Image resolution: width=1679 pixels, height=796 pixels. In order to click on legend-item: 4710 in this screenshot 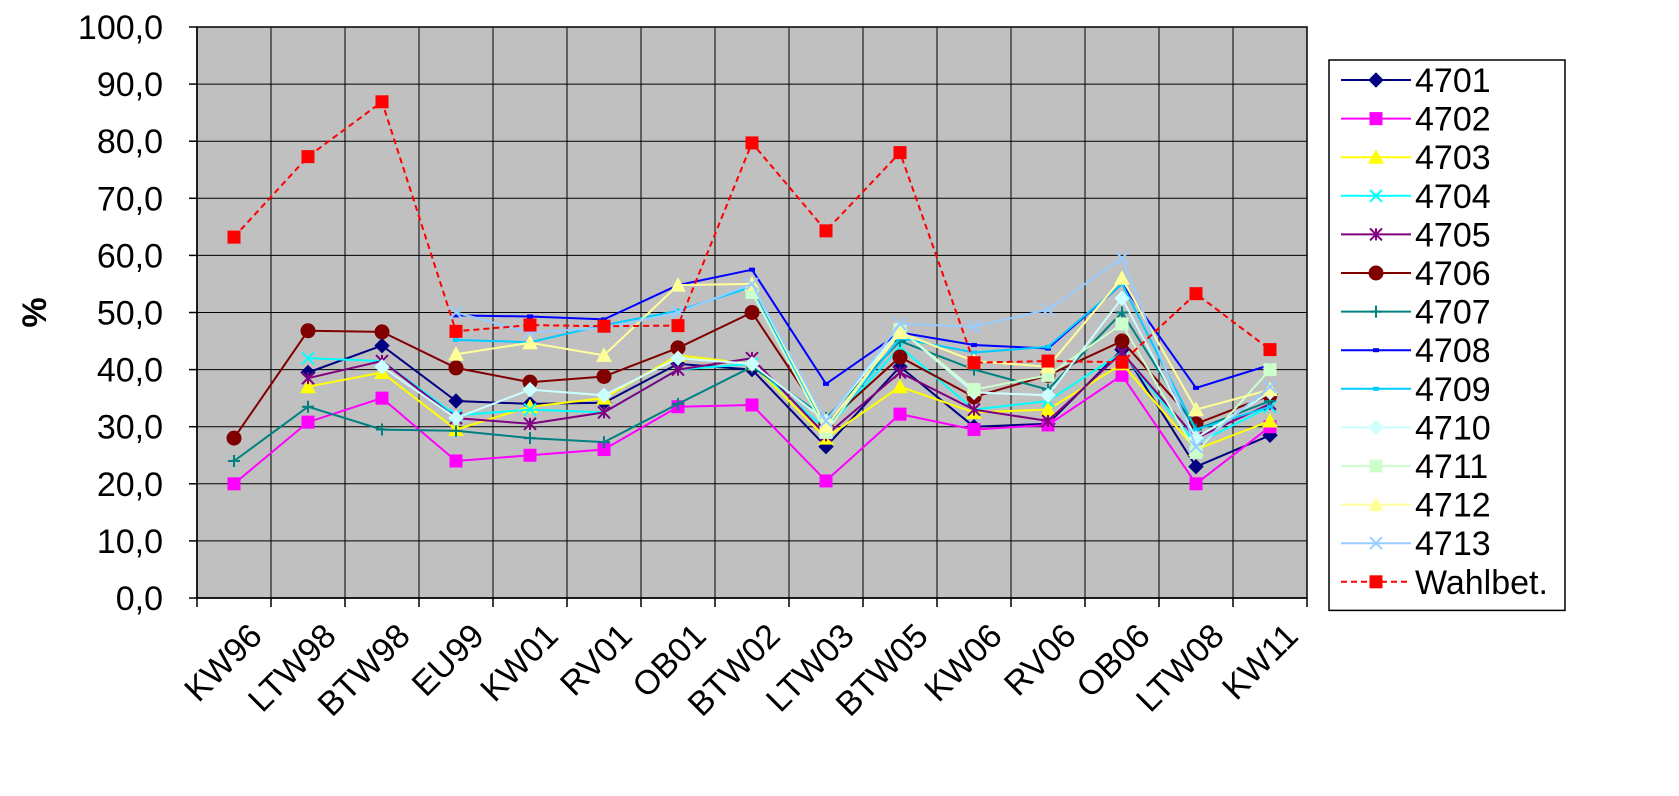, I will do `click(1416, 428)`.